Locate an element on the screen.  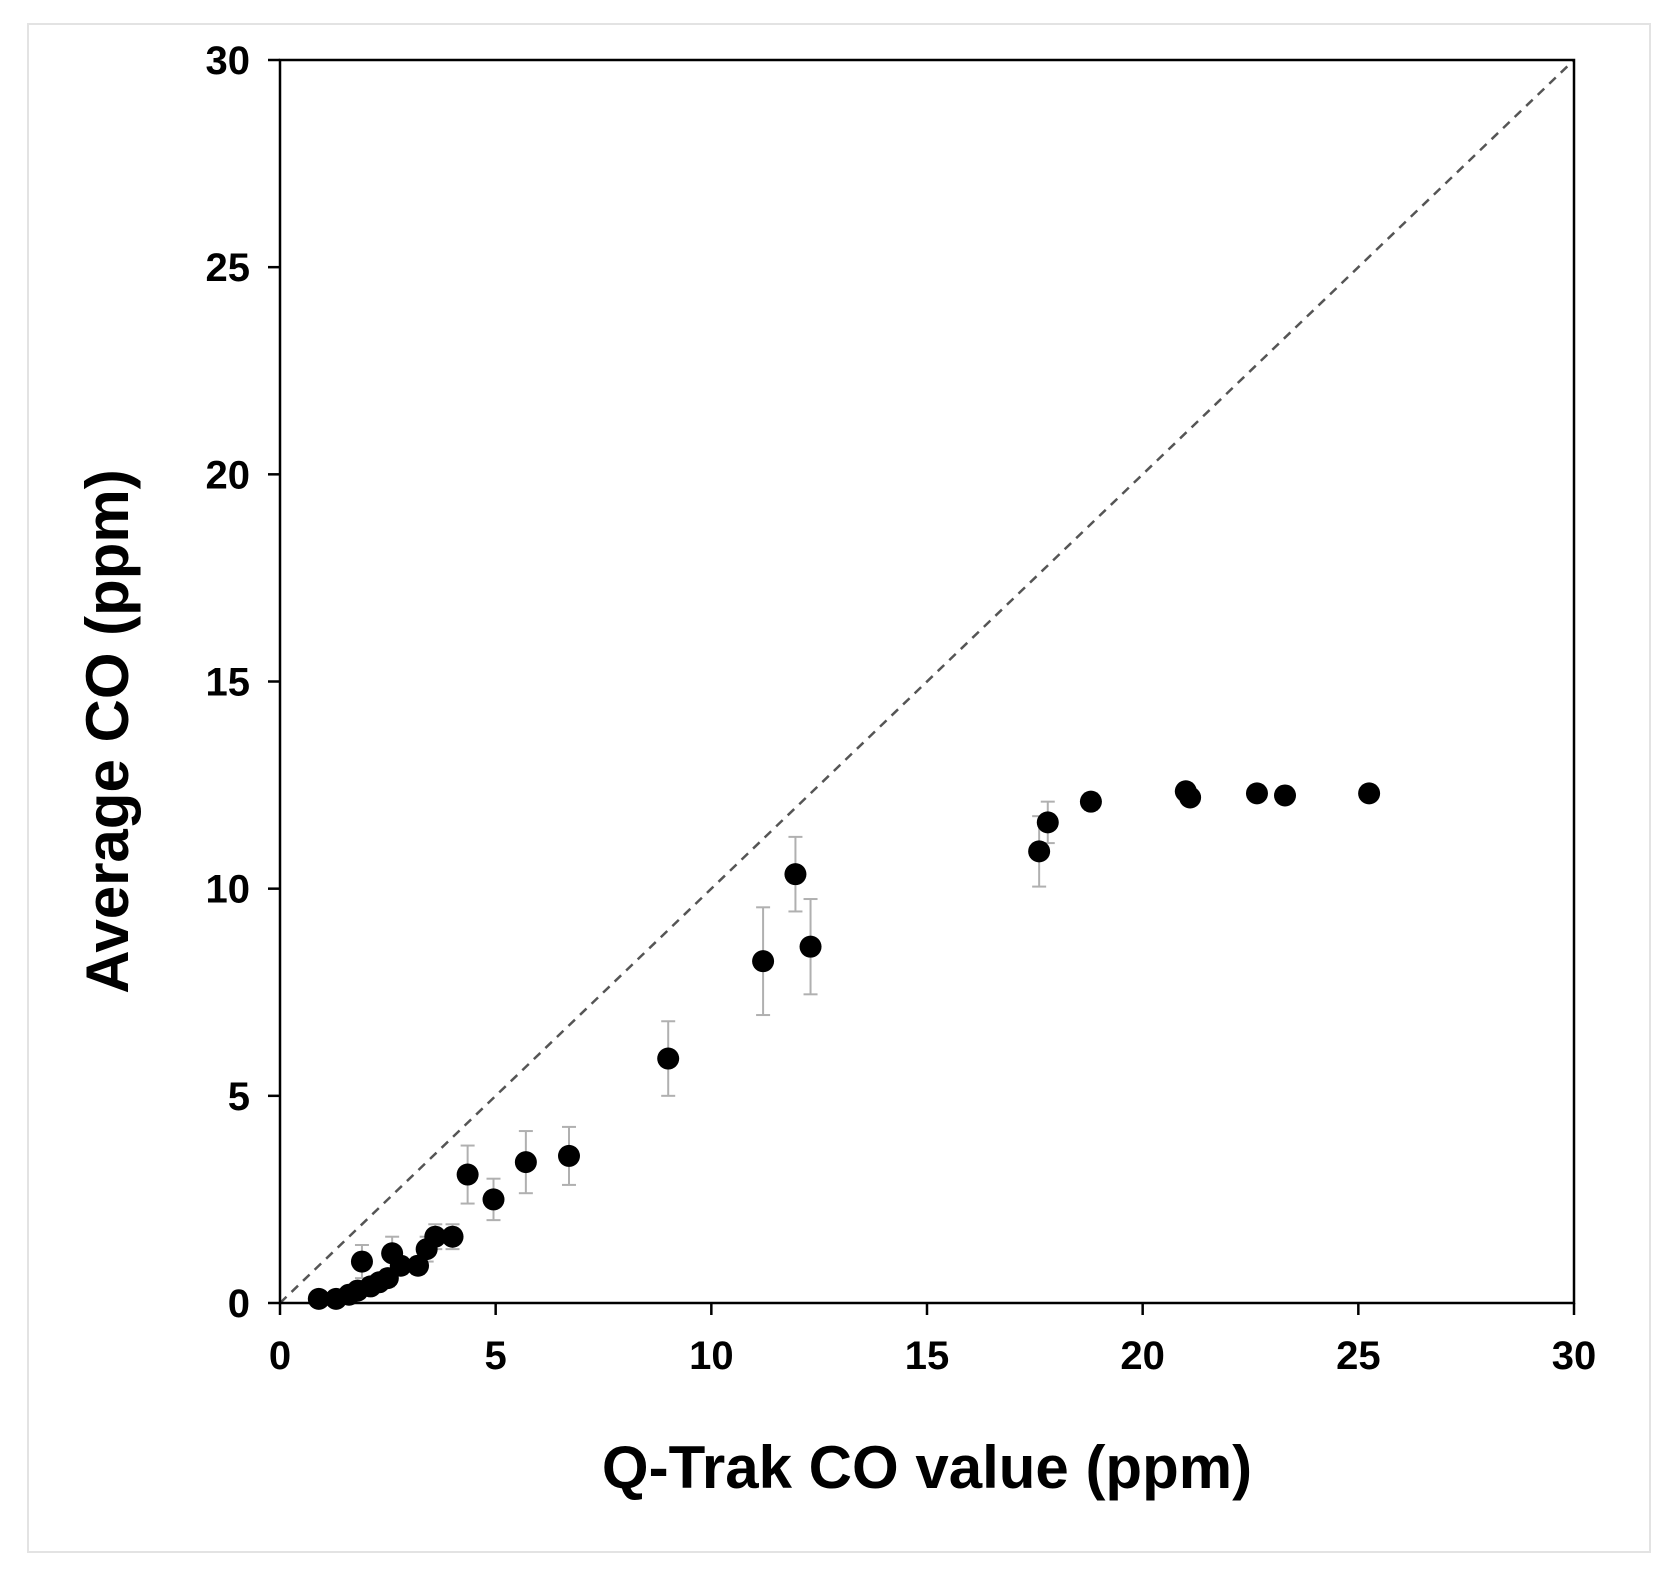
y-axis-title: Average CO (ppm) is located at coordinates (107, 731).